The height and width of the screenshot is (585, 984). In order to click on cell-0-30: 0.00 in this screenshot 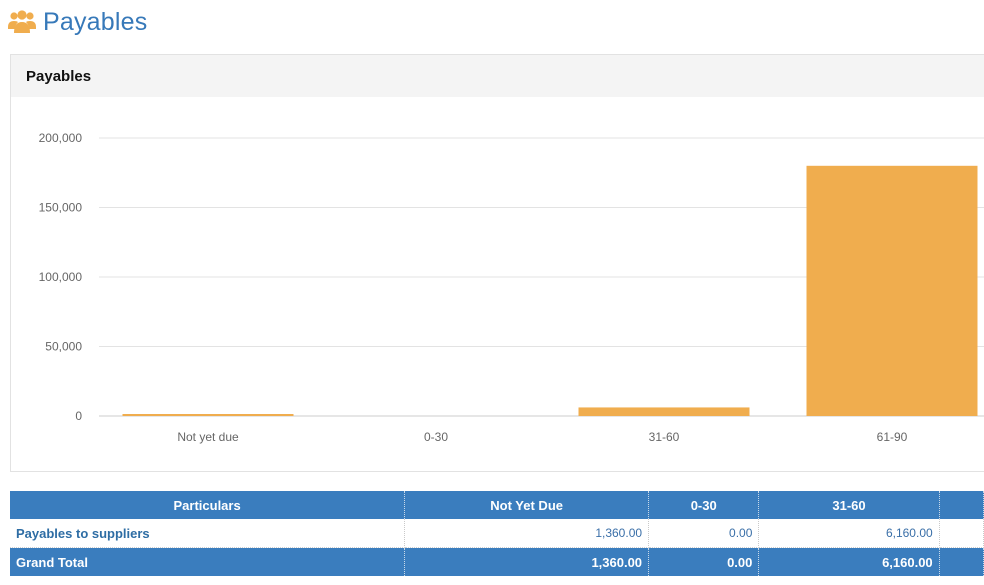, I will do `click(704, 533)`.